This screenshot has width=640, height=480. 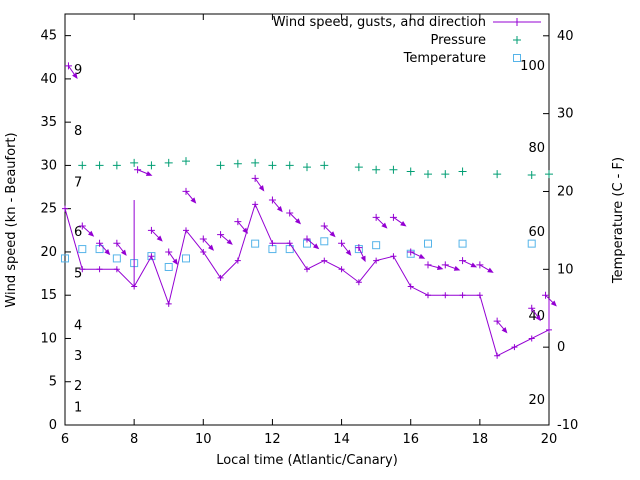 What do you see at coordinates (78, 183) in the screenshot?
I see `beaufort-scale-label: 7` at bounding box center [78, 183].